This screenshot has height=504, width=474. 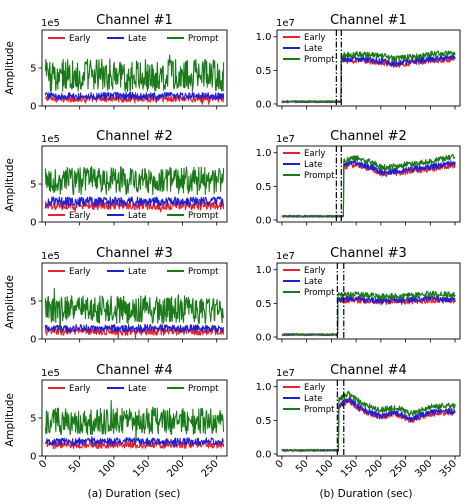 What do you see at coordinates (285, 23) in the screenshot?
I see `panel-b1-offset: 1e7` at bounding box center [285, 23].